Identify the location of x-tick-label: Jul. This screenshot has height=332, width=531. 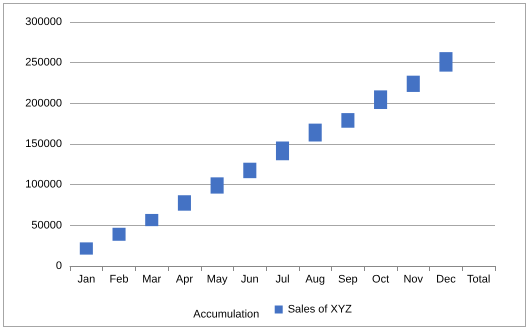
(282, 280).